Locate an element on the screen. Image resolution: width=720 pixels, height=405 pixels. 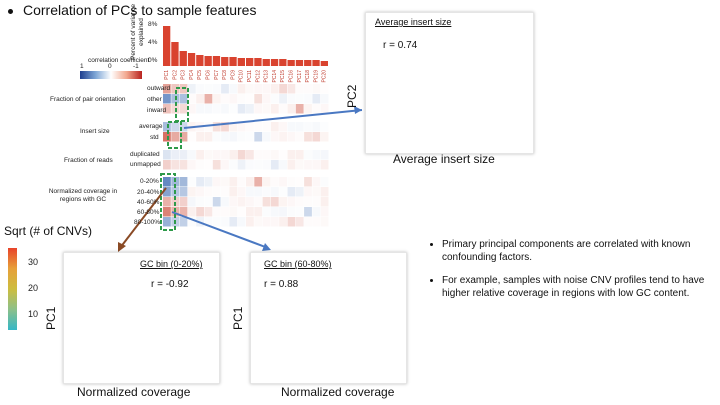
group-label-reads: Fraction of reads is located at coordinates (88, 160).